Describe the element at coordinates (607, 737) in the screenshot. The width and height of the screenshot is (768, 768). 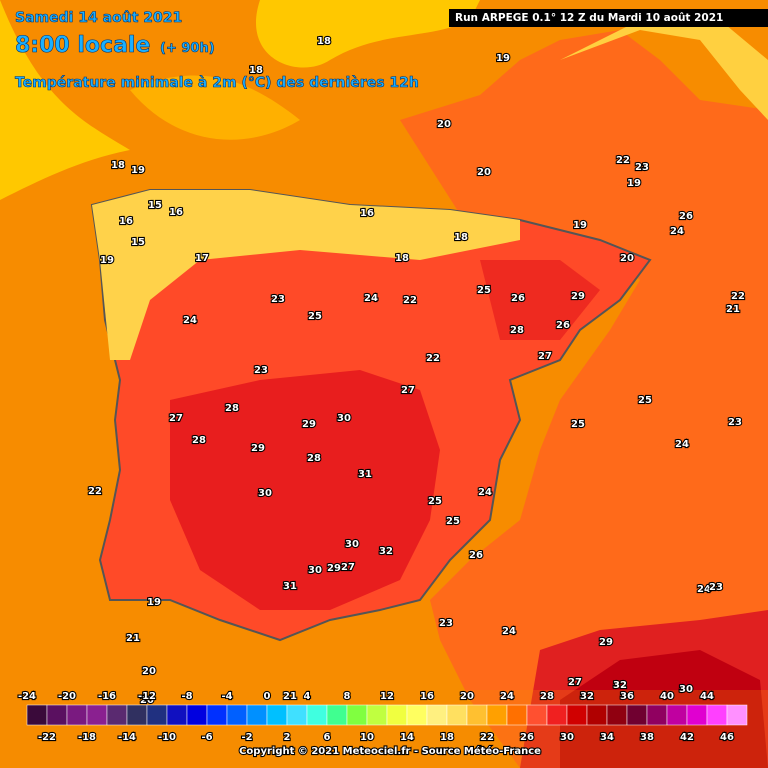
I see `scale-bottom-label: 34` at that location.